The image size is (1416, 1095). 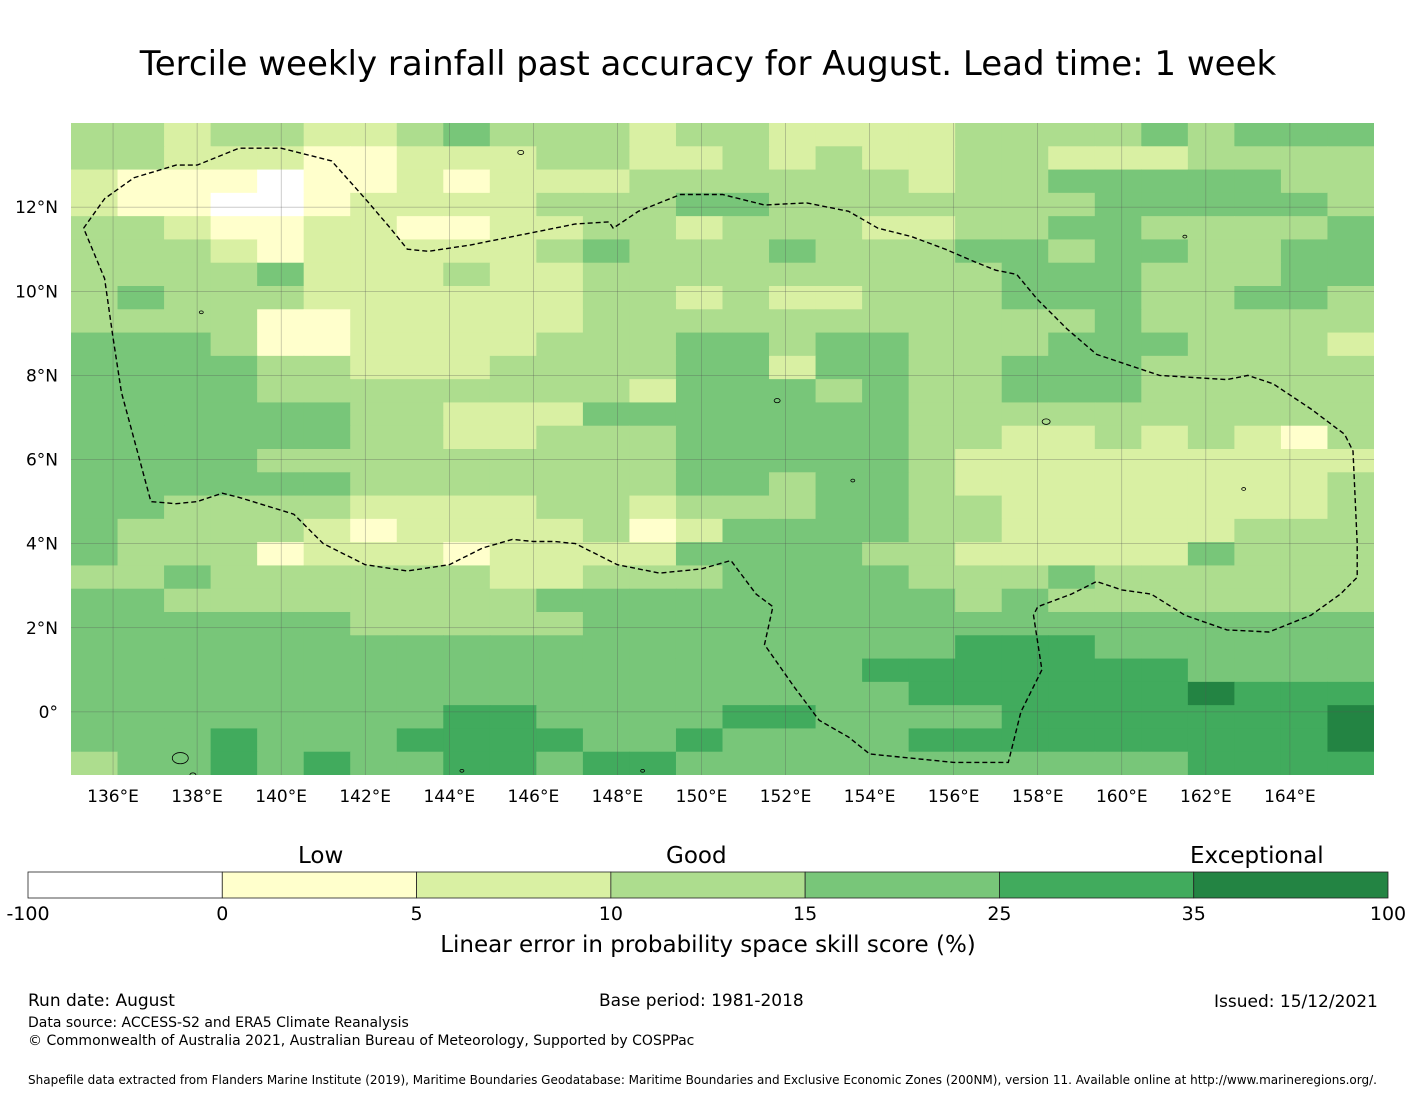 I want to click on colorbar-tick-labels: -100 0 5 10 15 25 35 100, so click(x=706, y=914).